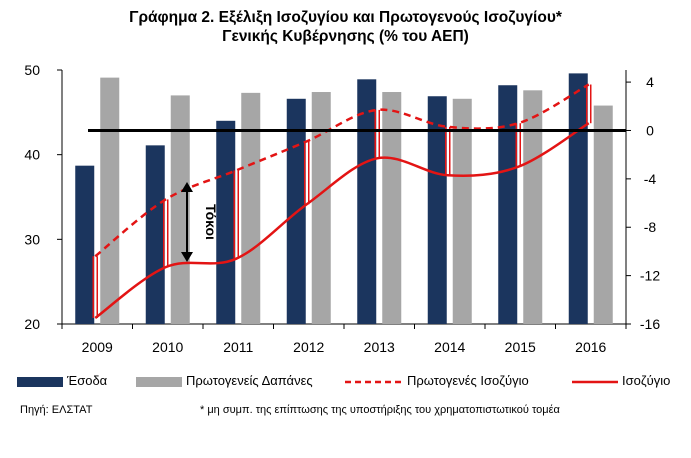 Image resolution: width=691 pixels, height=458 pixels. I want to click on x-tick-label: 2013, so click(379, 347).